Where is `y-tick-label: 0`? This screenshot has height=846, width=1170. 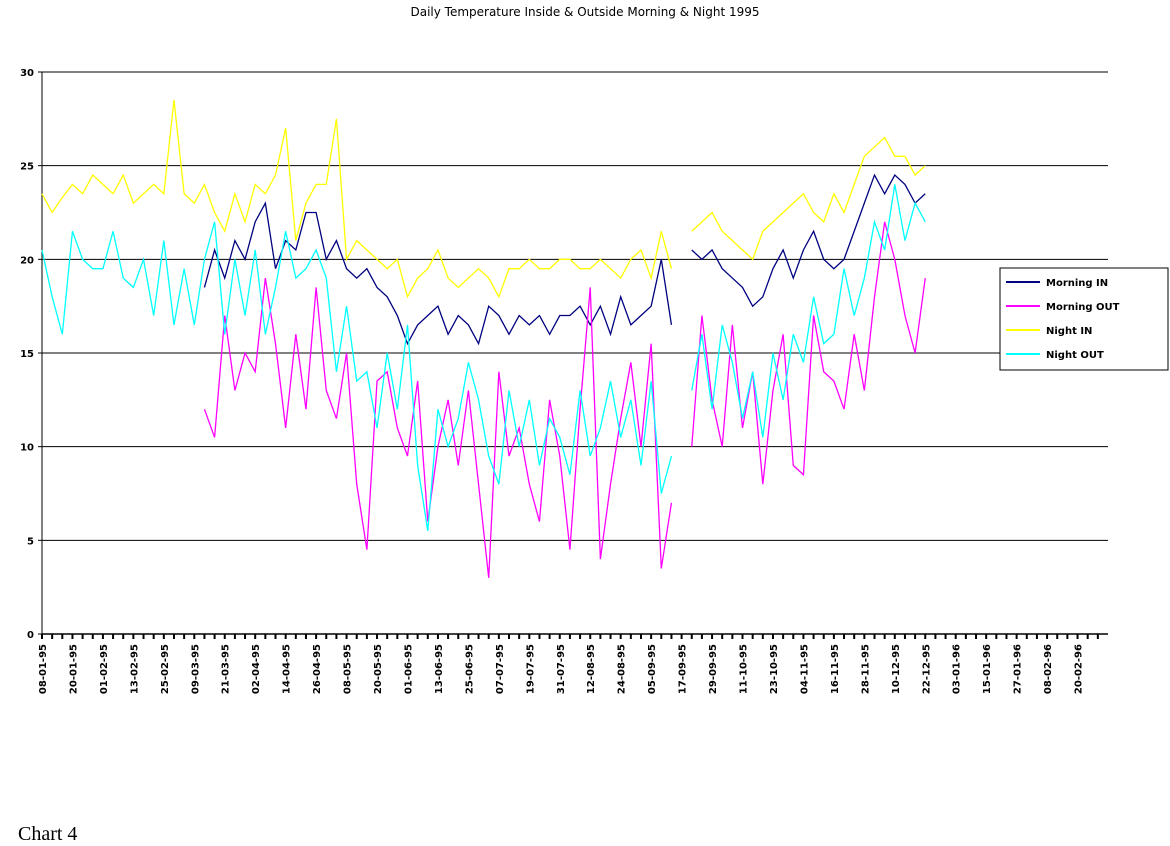 y-tick-label: 0 is located at coordinates (30, 635).